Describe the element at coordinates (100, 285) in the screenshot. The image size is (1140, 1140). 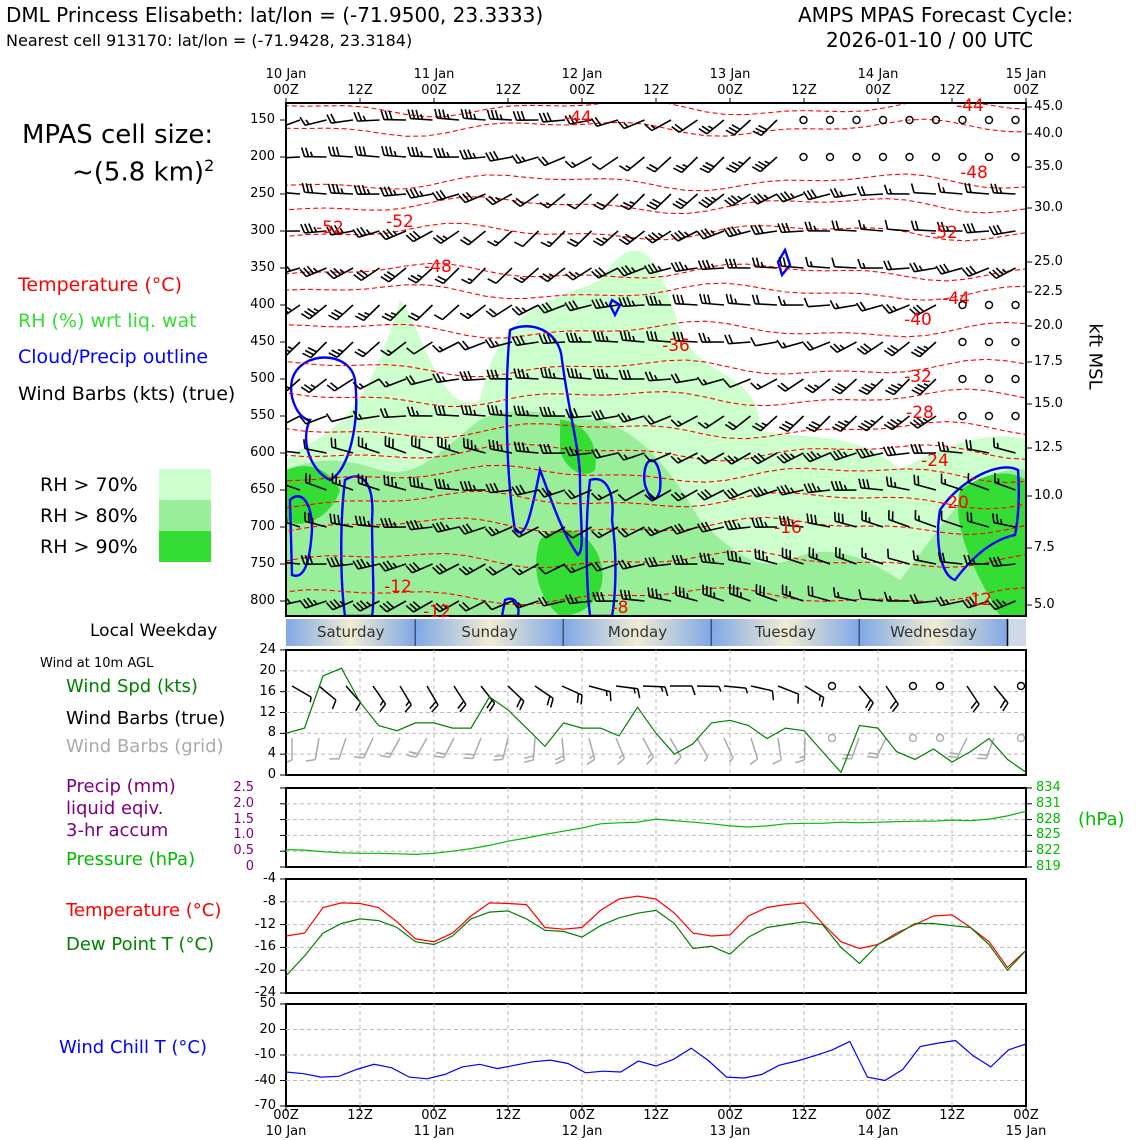
I see `legend-temperature: Temperature (°C)` at that location.